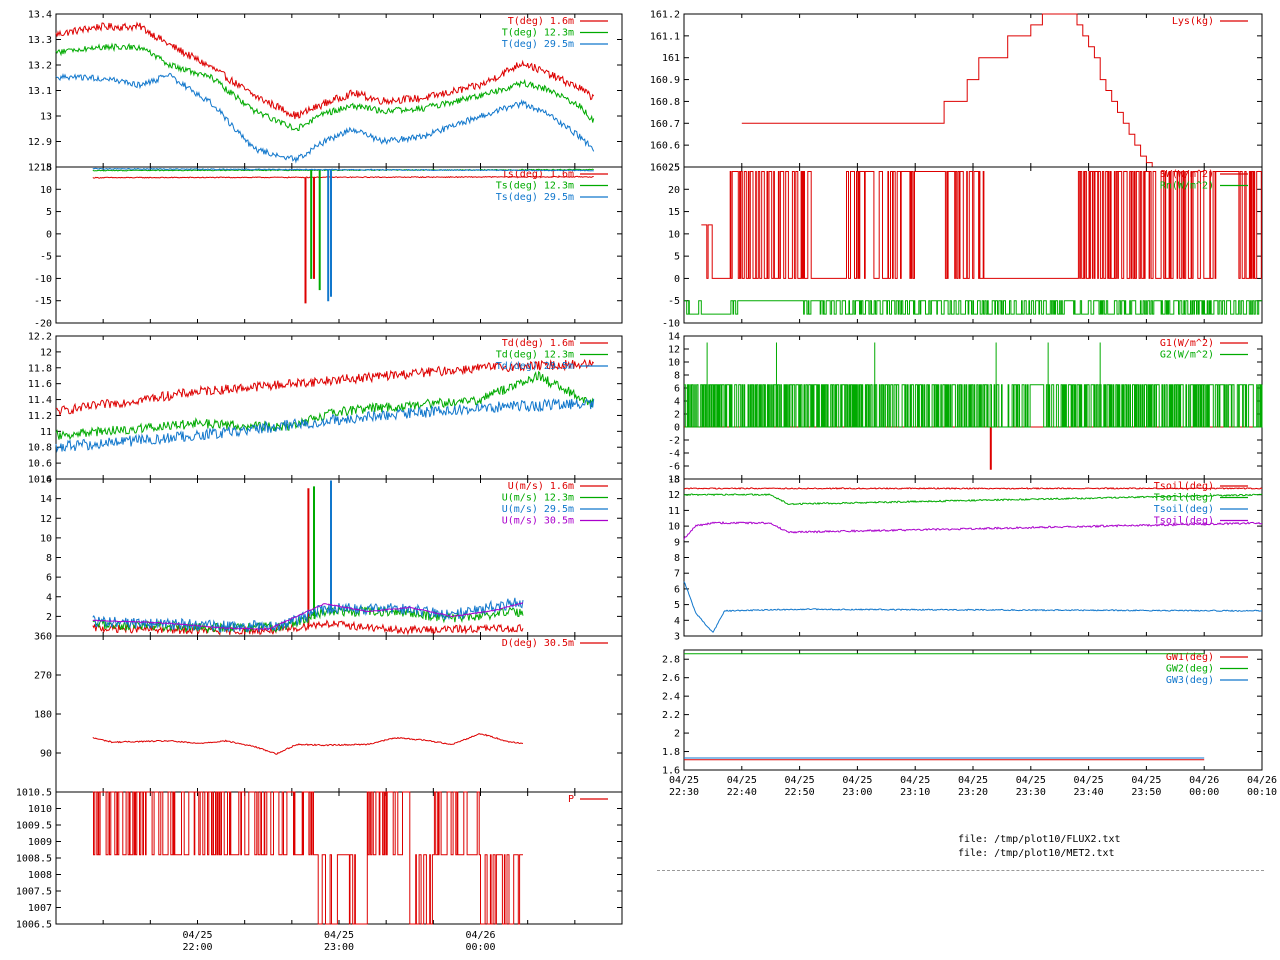  I want to click on x-tick-time: 23:30, so click(1031, 792).